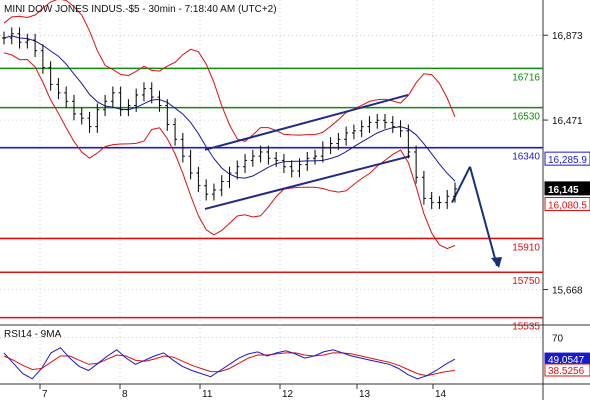 This screenshot has height=405, width=590. Describe the element at coordinates (496, 262) in the screenshot. I see `forecast-arrow-head` at that location.